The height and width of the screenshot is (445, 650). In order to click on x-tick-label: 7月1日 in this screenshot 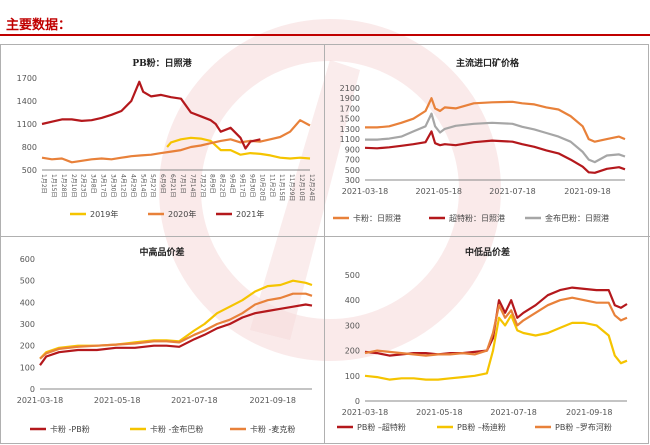, I will do `click(182, 184)`.